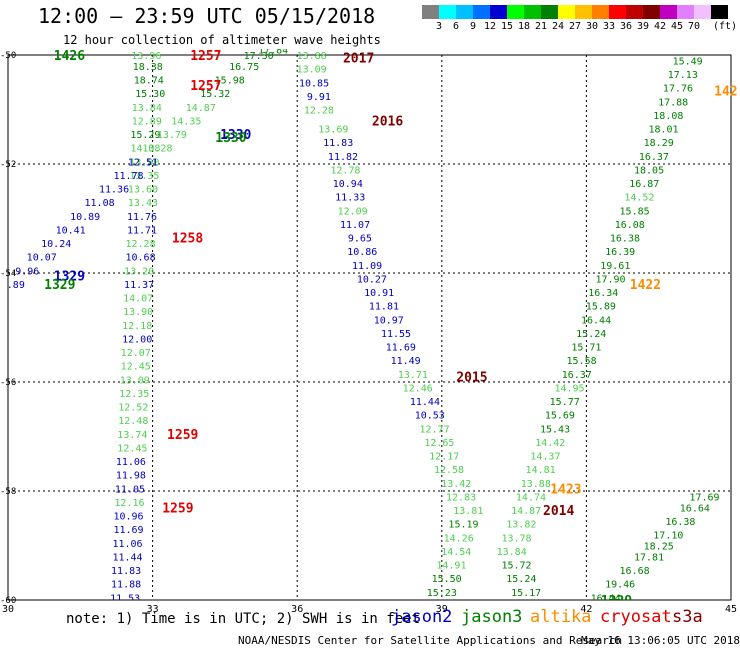  Describe the element at coordinates (663, 130) in the screenshot. I see `data-point: 18.01` at that location.